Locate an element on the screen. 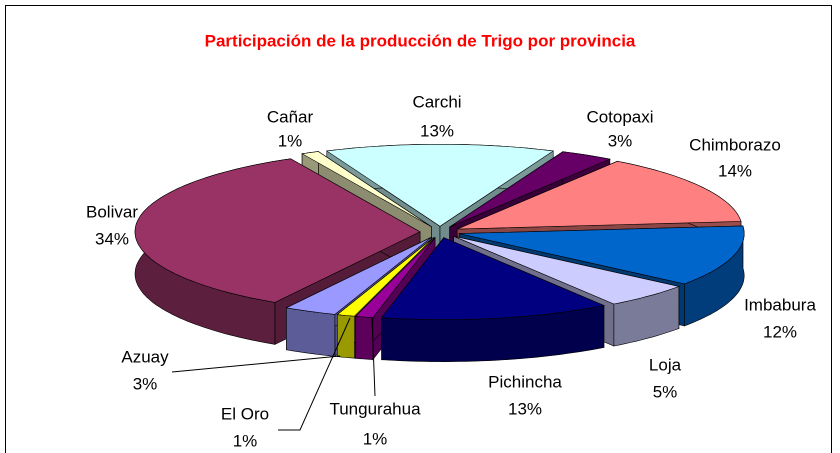 The height and width of the screenshot is (453, 840). category-label: Bolivar is located at coordinates (112, 211).